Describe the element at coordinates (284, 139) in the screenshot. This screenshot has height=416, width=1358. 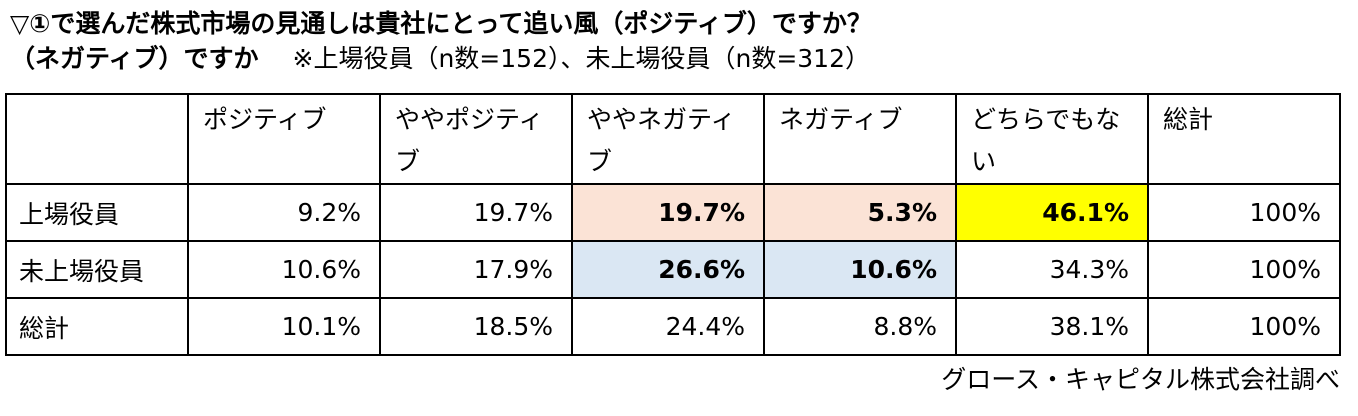
I see `header-cell-positive: ポジティブ` at that location.